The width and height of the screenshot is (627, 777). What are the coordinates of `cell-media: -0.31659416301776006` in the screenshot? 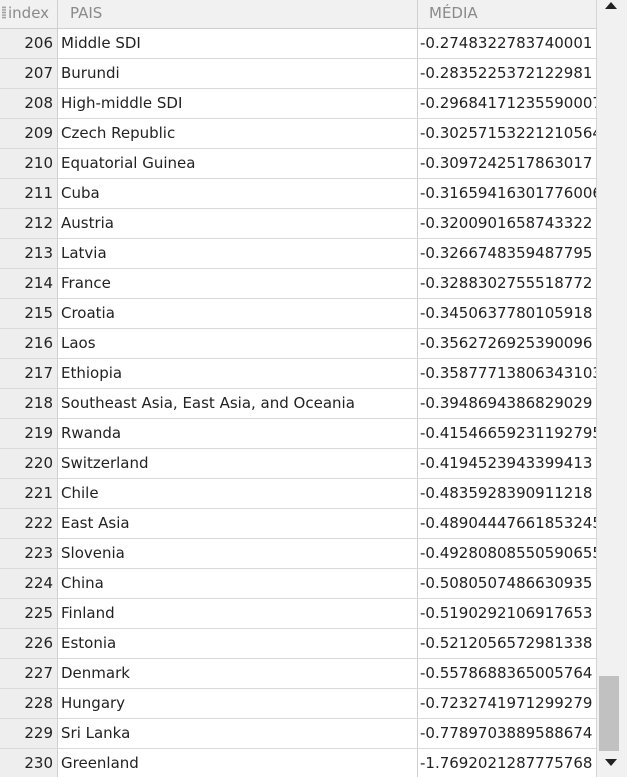 It's located at (508, 193).